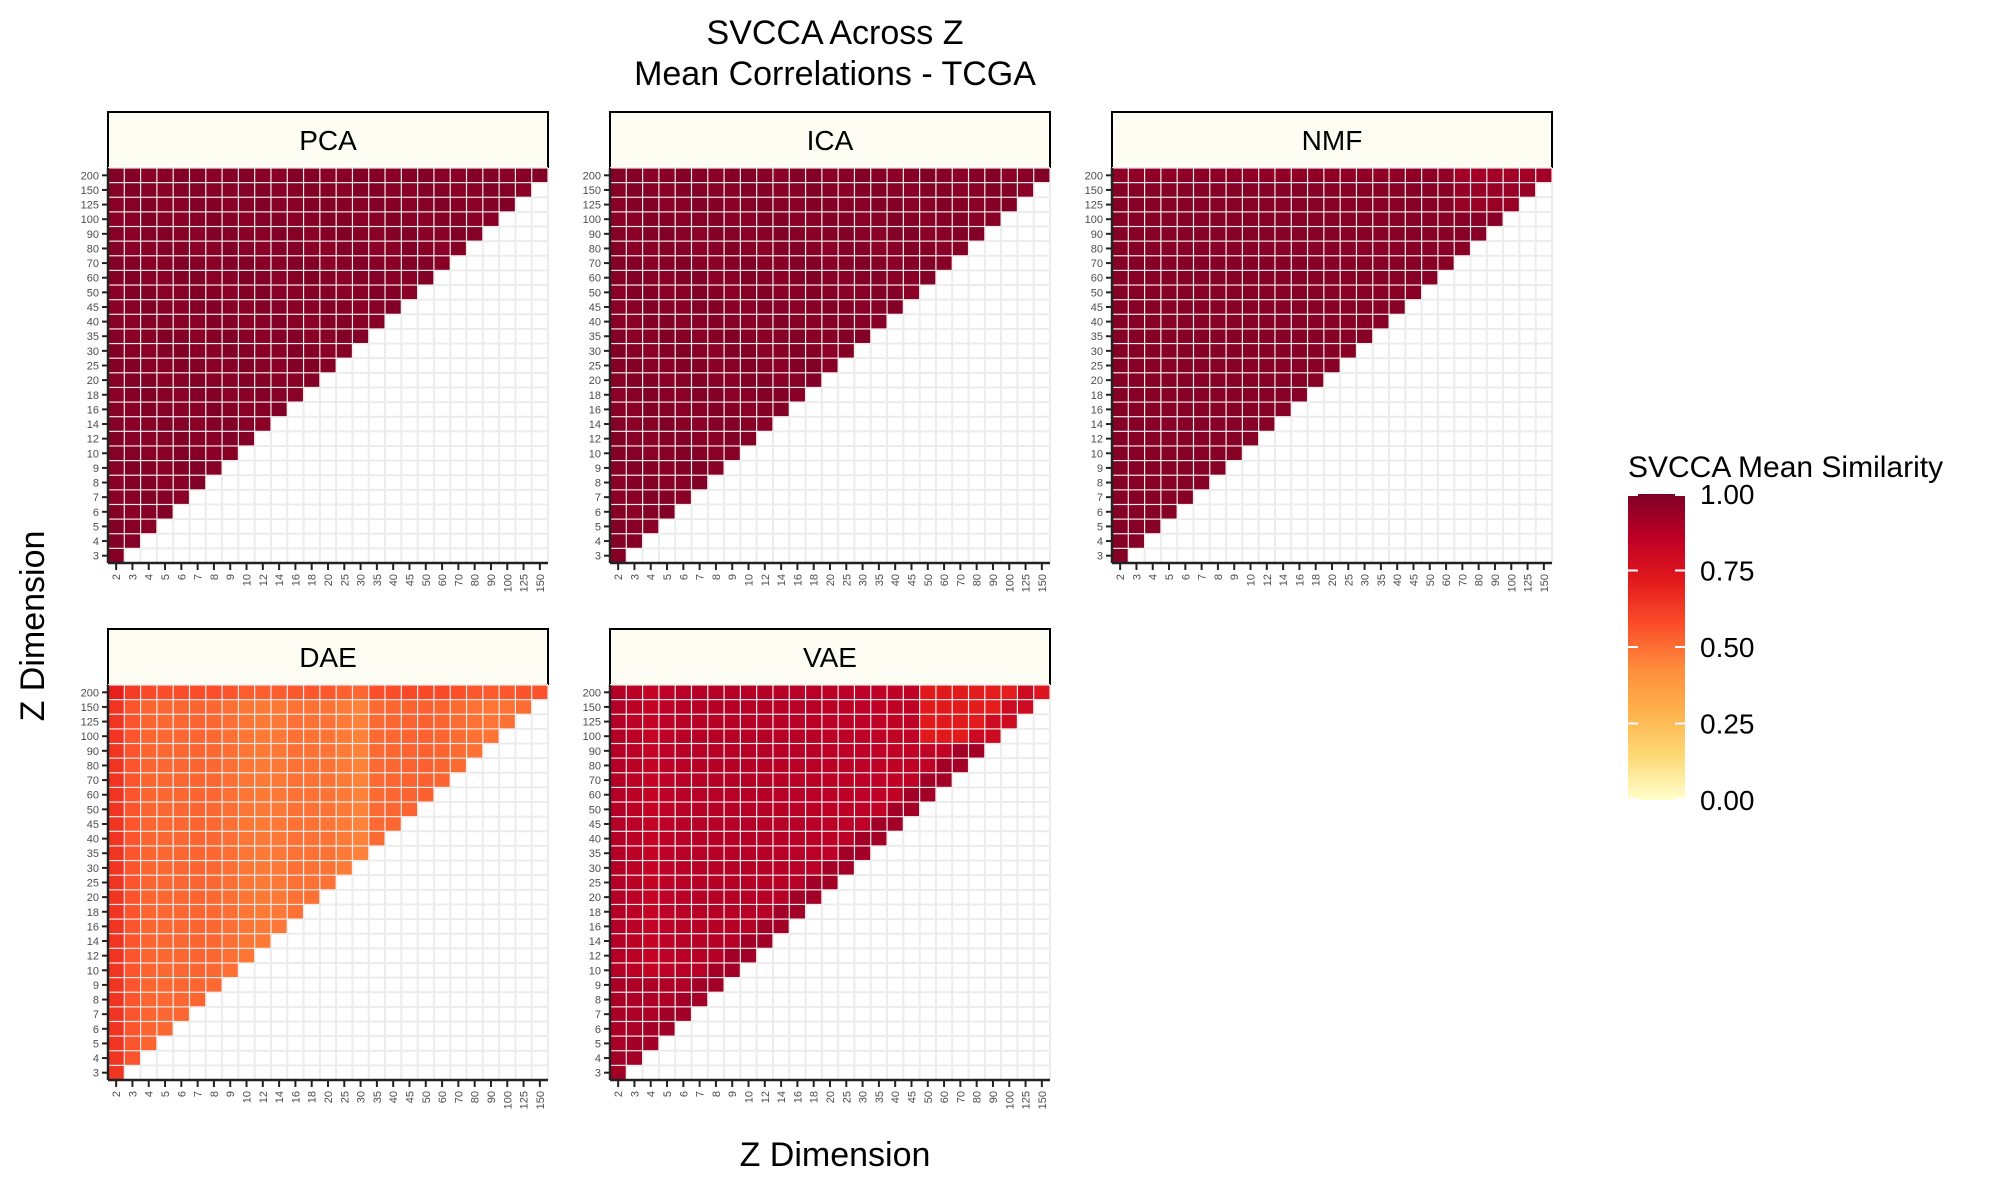  Describe the element at coordinates (117, 1094) in the screenshot. I see `x-tick-label: 2` at that location.